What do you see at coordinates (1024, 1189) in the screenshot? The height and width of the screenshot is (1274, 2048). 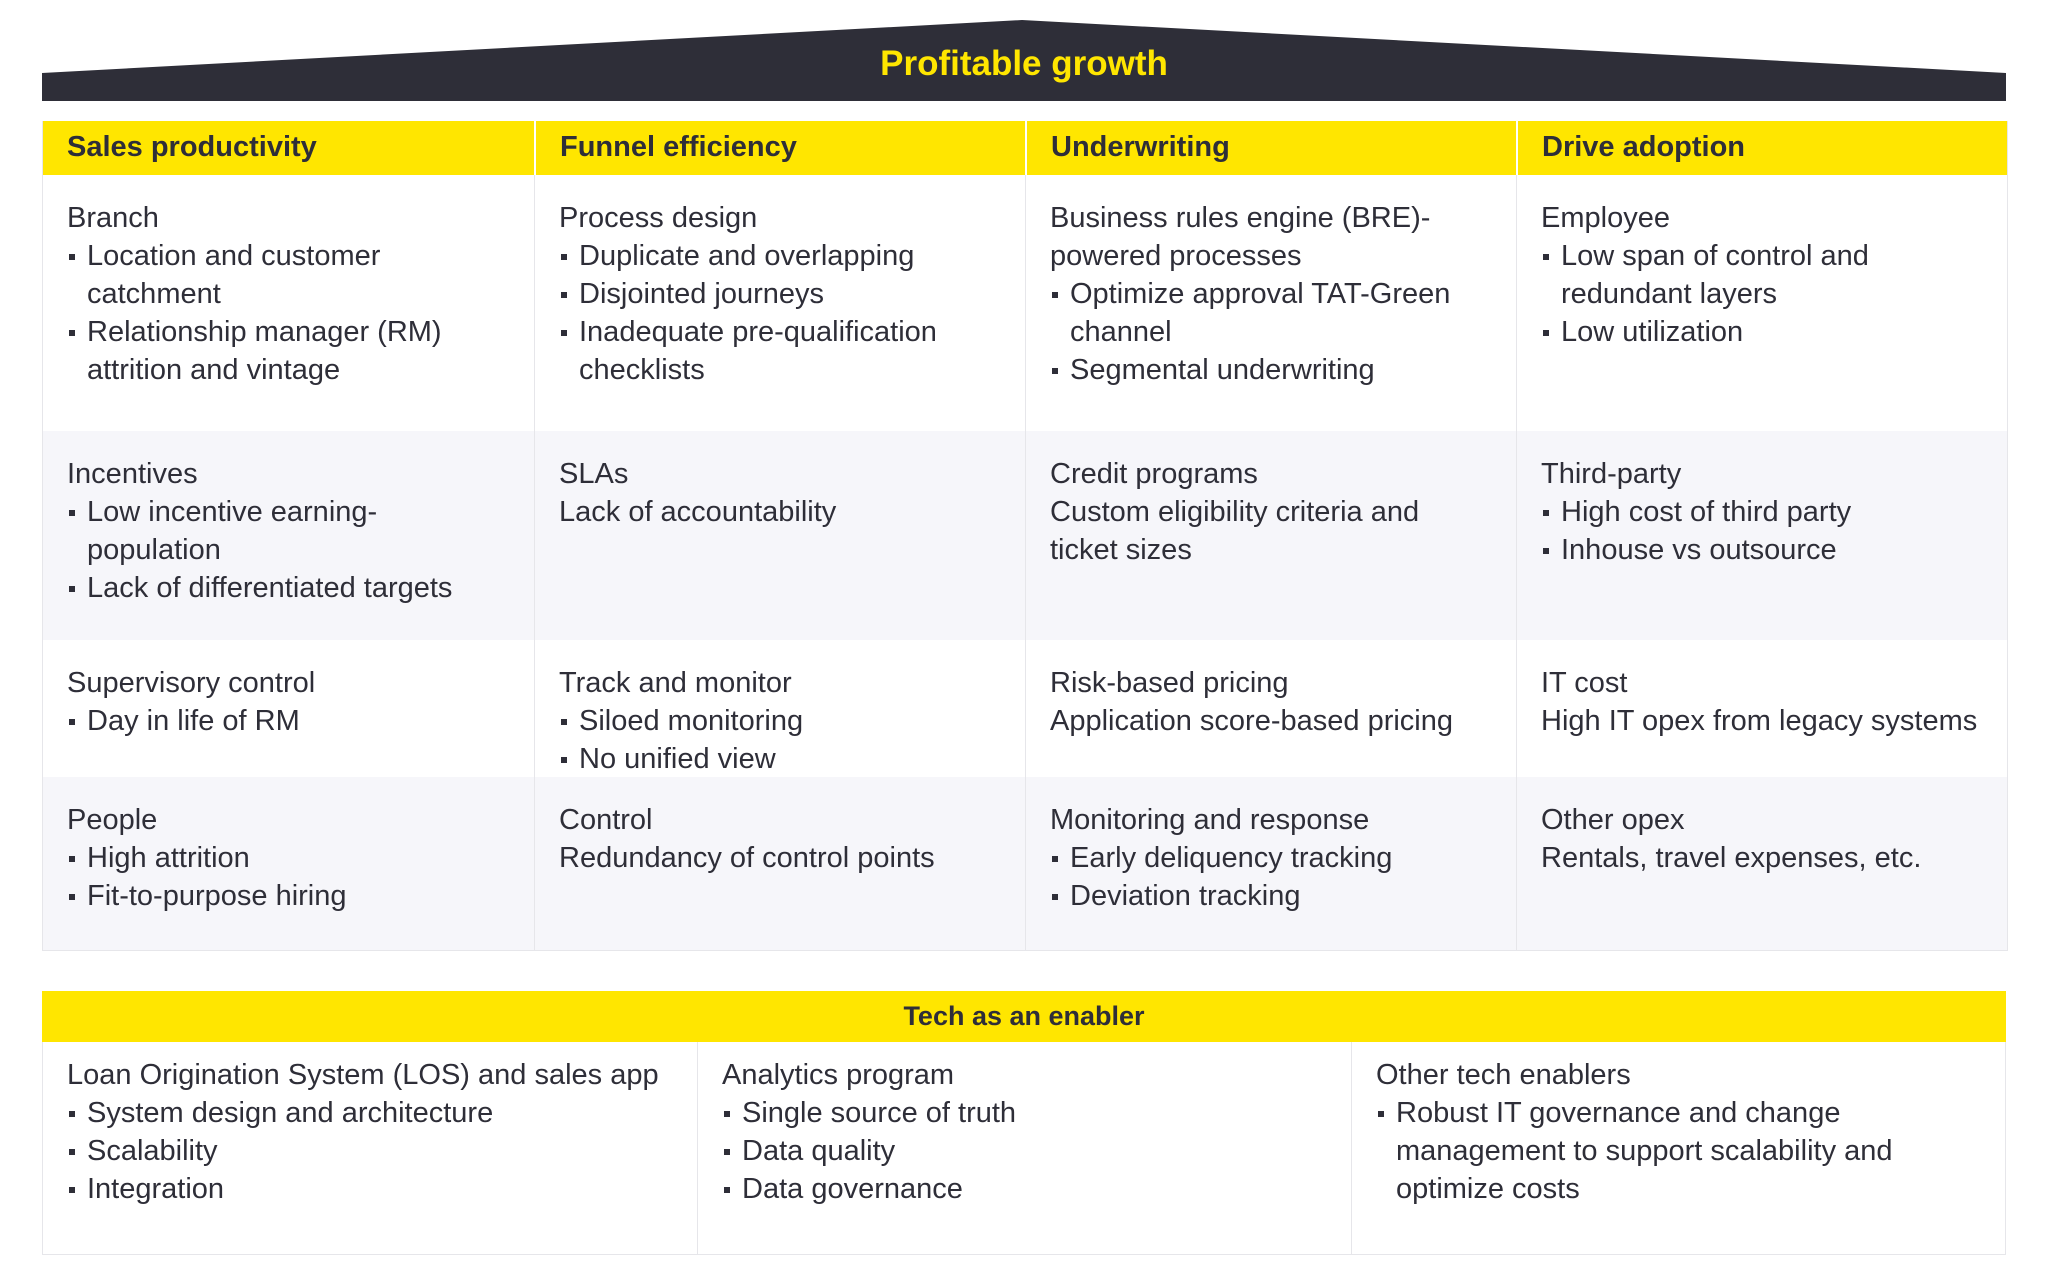 I see `bullet-item: Data governance` at bounding box center [1024, 1189].